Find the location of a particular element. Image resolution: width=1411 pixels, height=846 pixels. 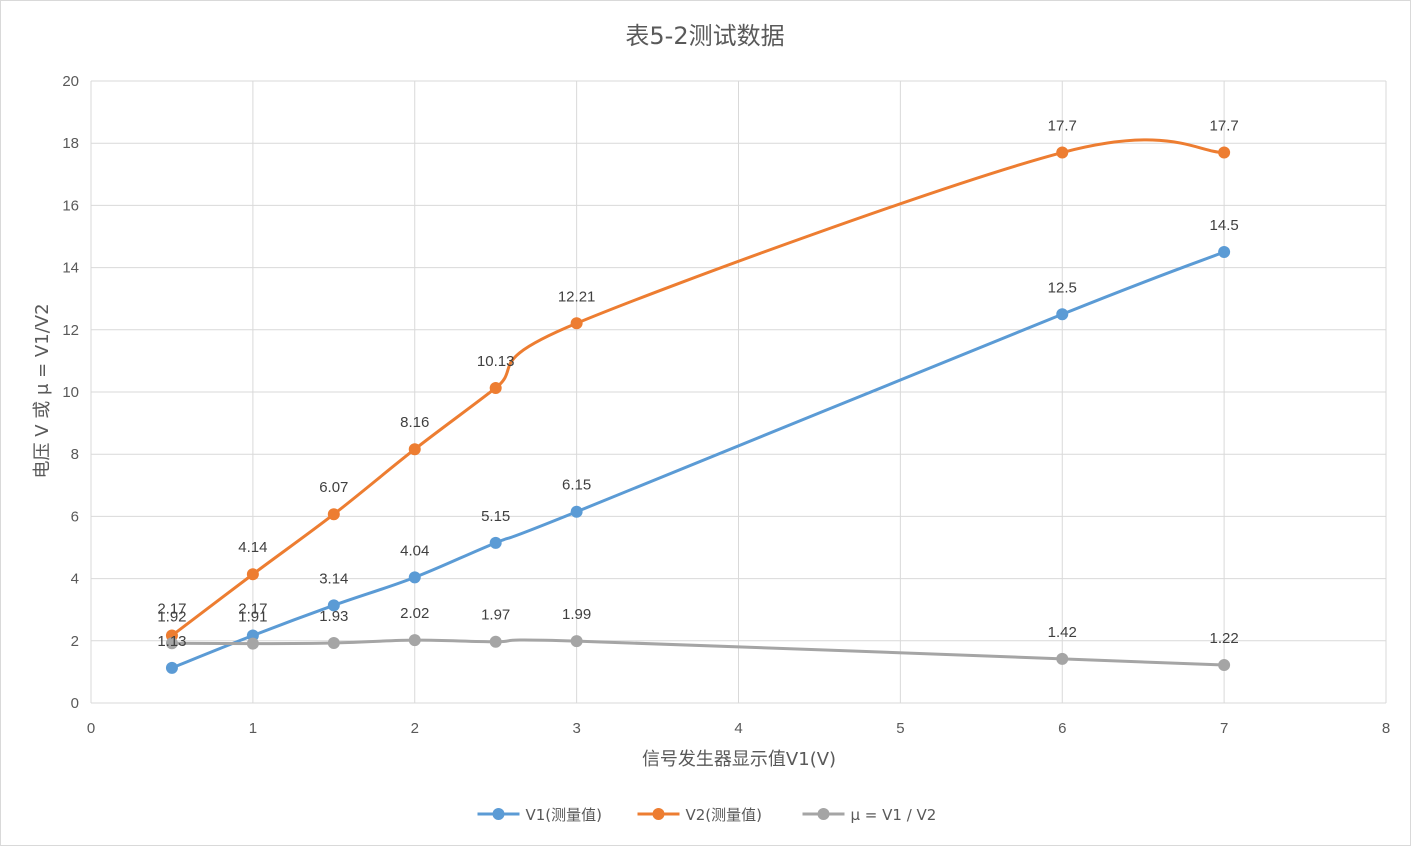

y-tick-label: 0 is located at coordinates (75, 703).